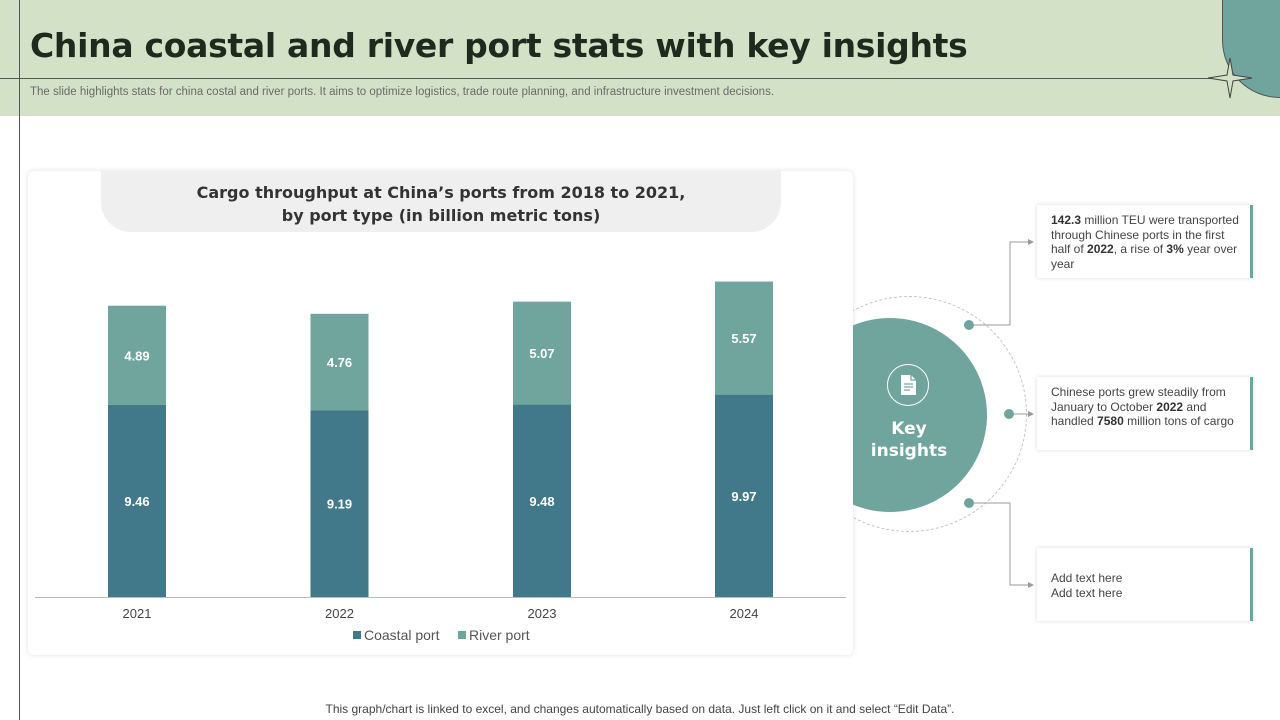 Image resolution: width=1280 pixels, height=720 pixels. What do you see at coordinates (908, 385) in the screenshot?
I see `document-icon` at bounding box center [908, 385].